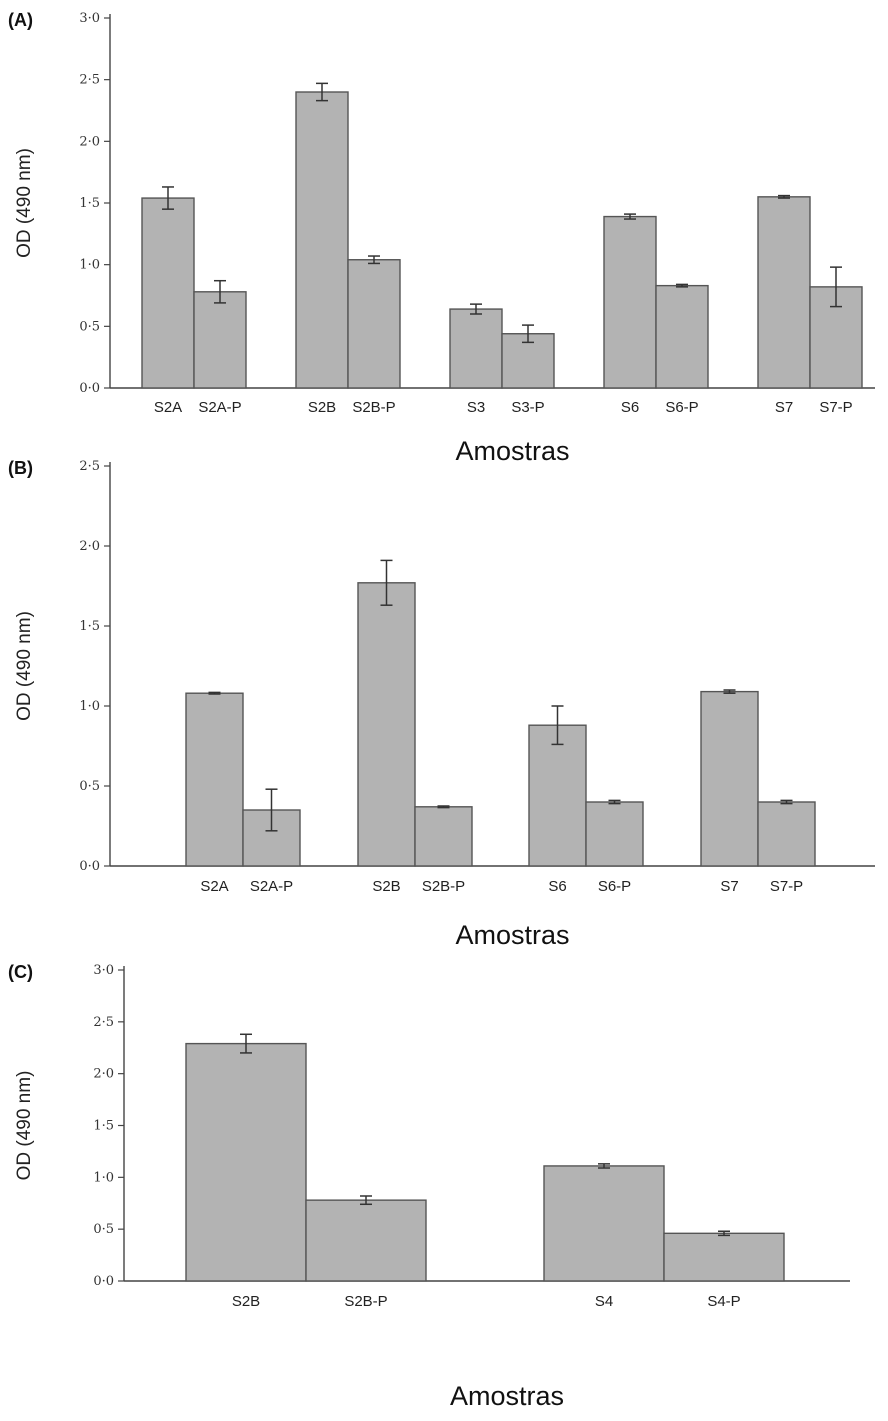  What do you see at coordinates (604, 1223) in the screenshot?
I see `bar-s4` at bounding box center [604, 1223].